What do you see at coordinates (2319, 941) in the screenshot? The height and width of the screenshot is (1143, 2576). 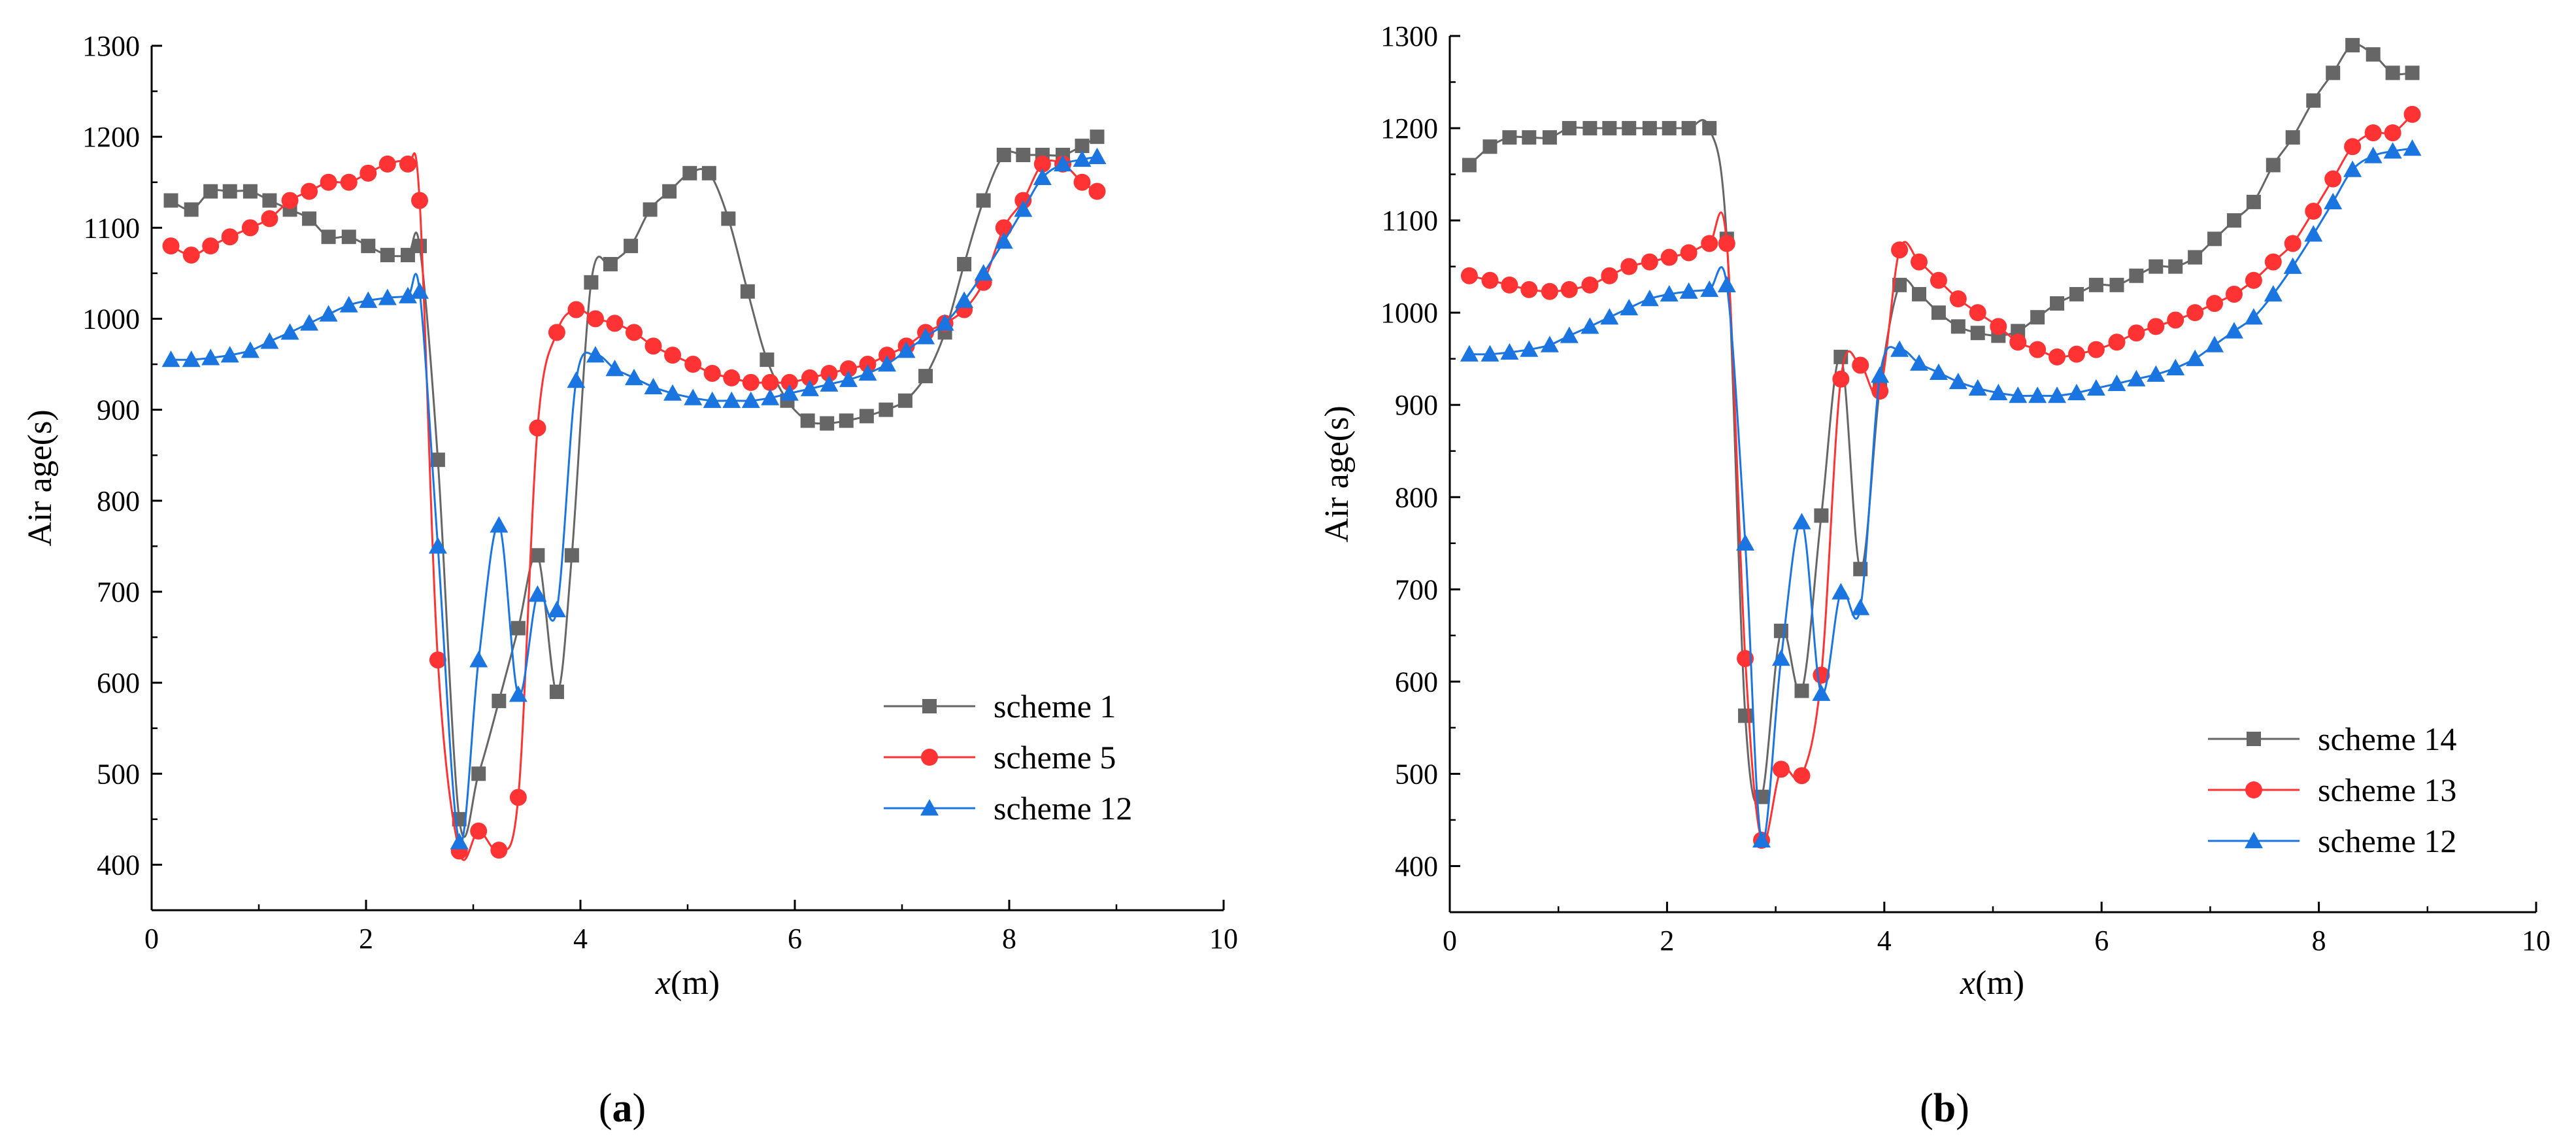 I see `x-tick-label: 8` at bounding box center [2319, 941].